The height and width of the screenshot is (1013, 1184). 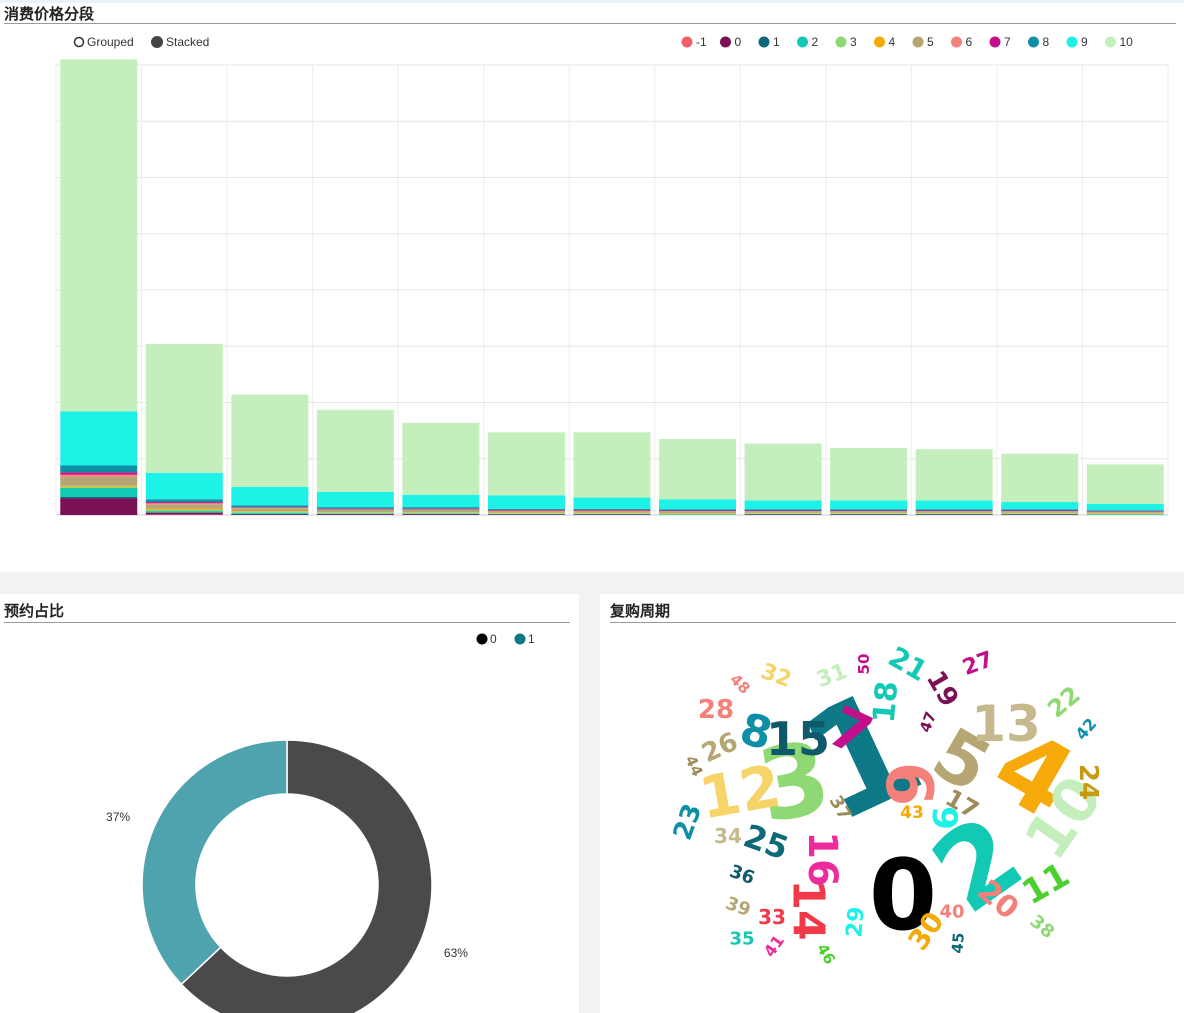 I want to click on legend-label: 2, so click(x=815, y=42).